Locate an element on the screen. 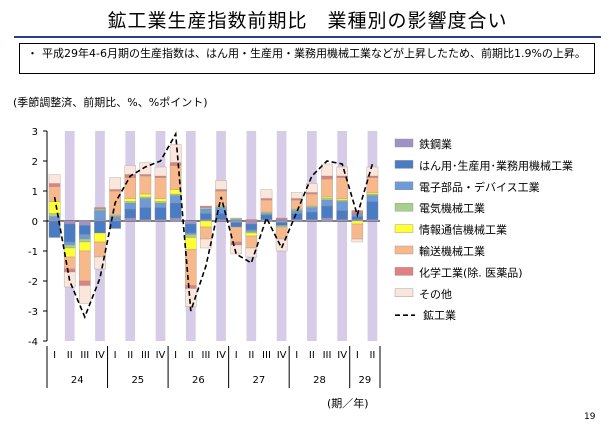 The width and height of the screenshot is (615, 426). y-tick-label: -4 is located at coordinates (33, 342).